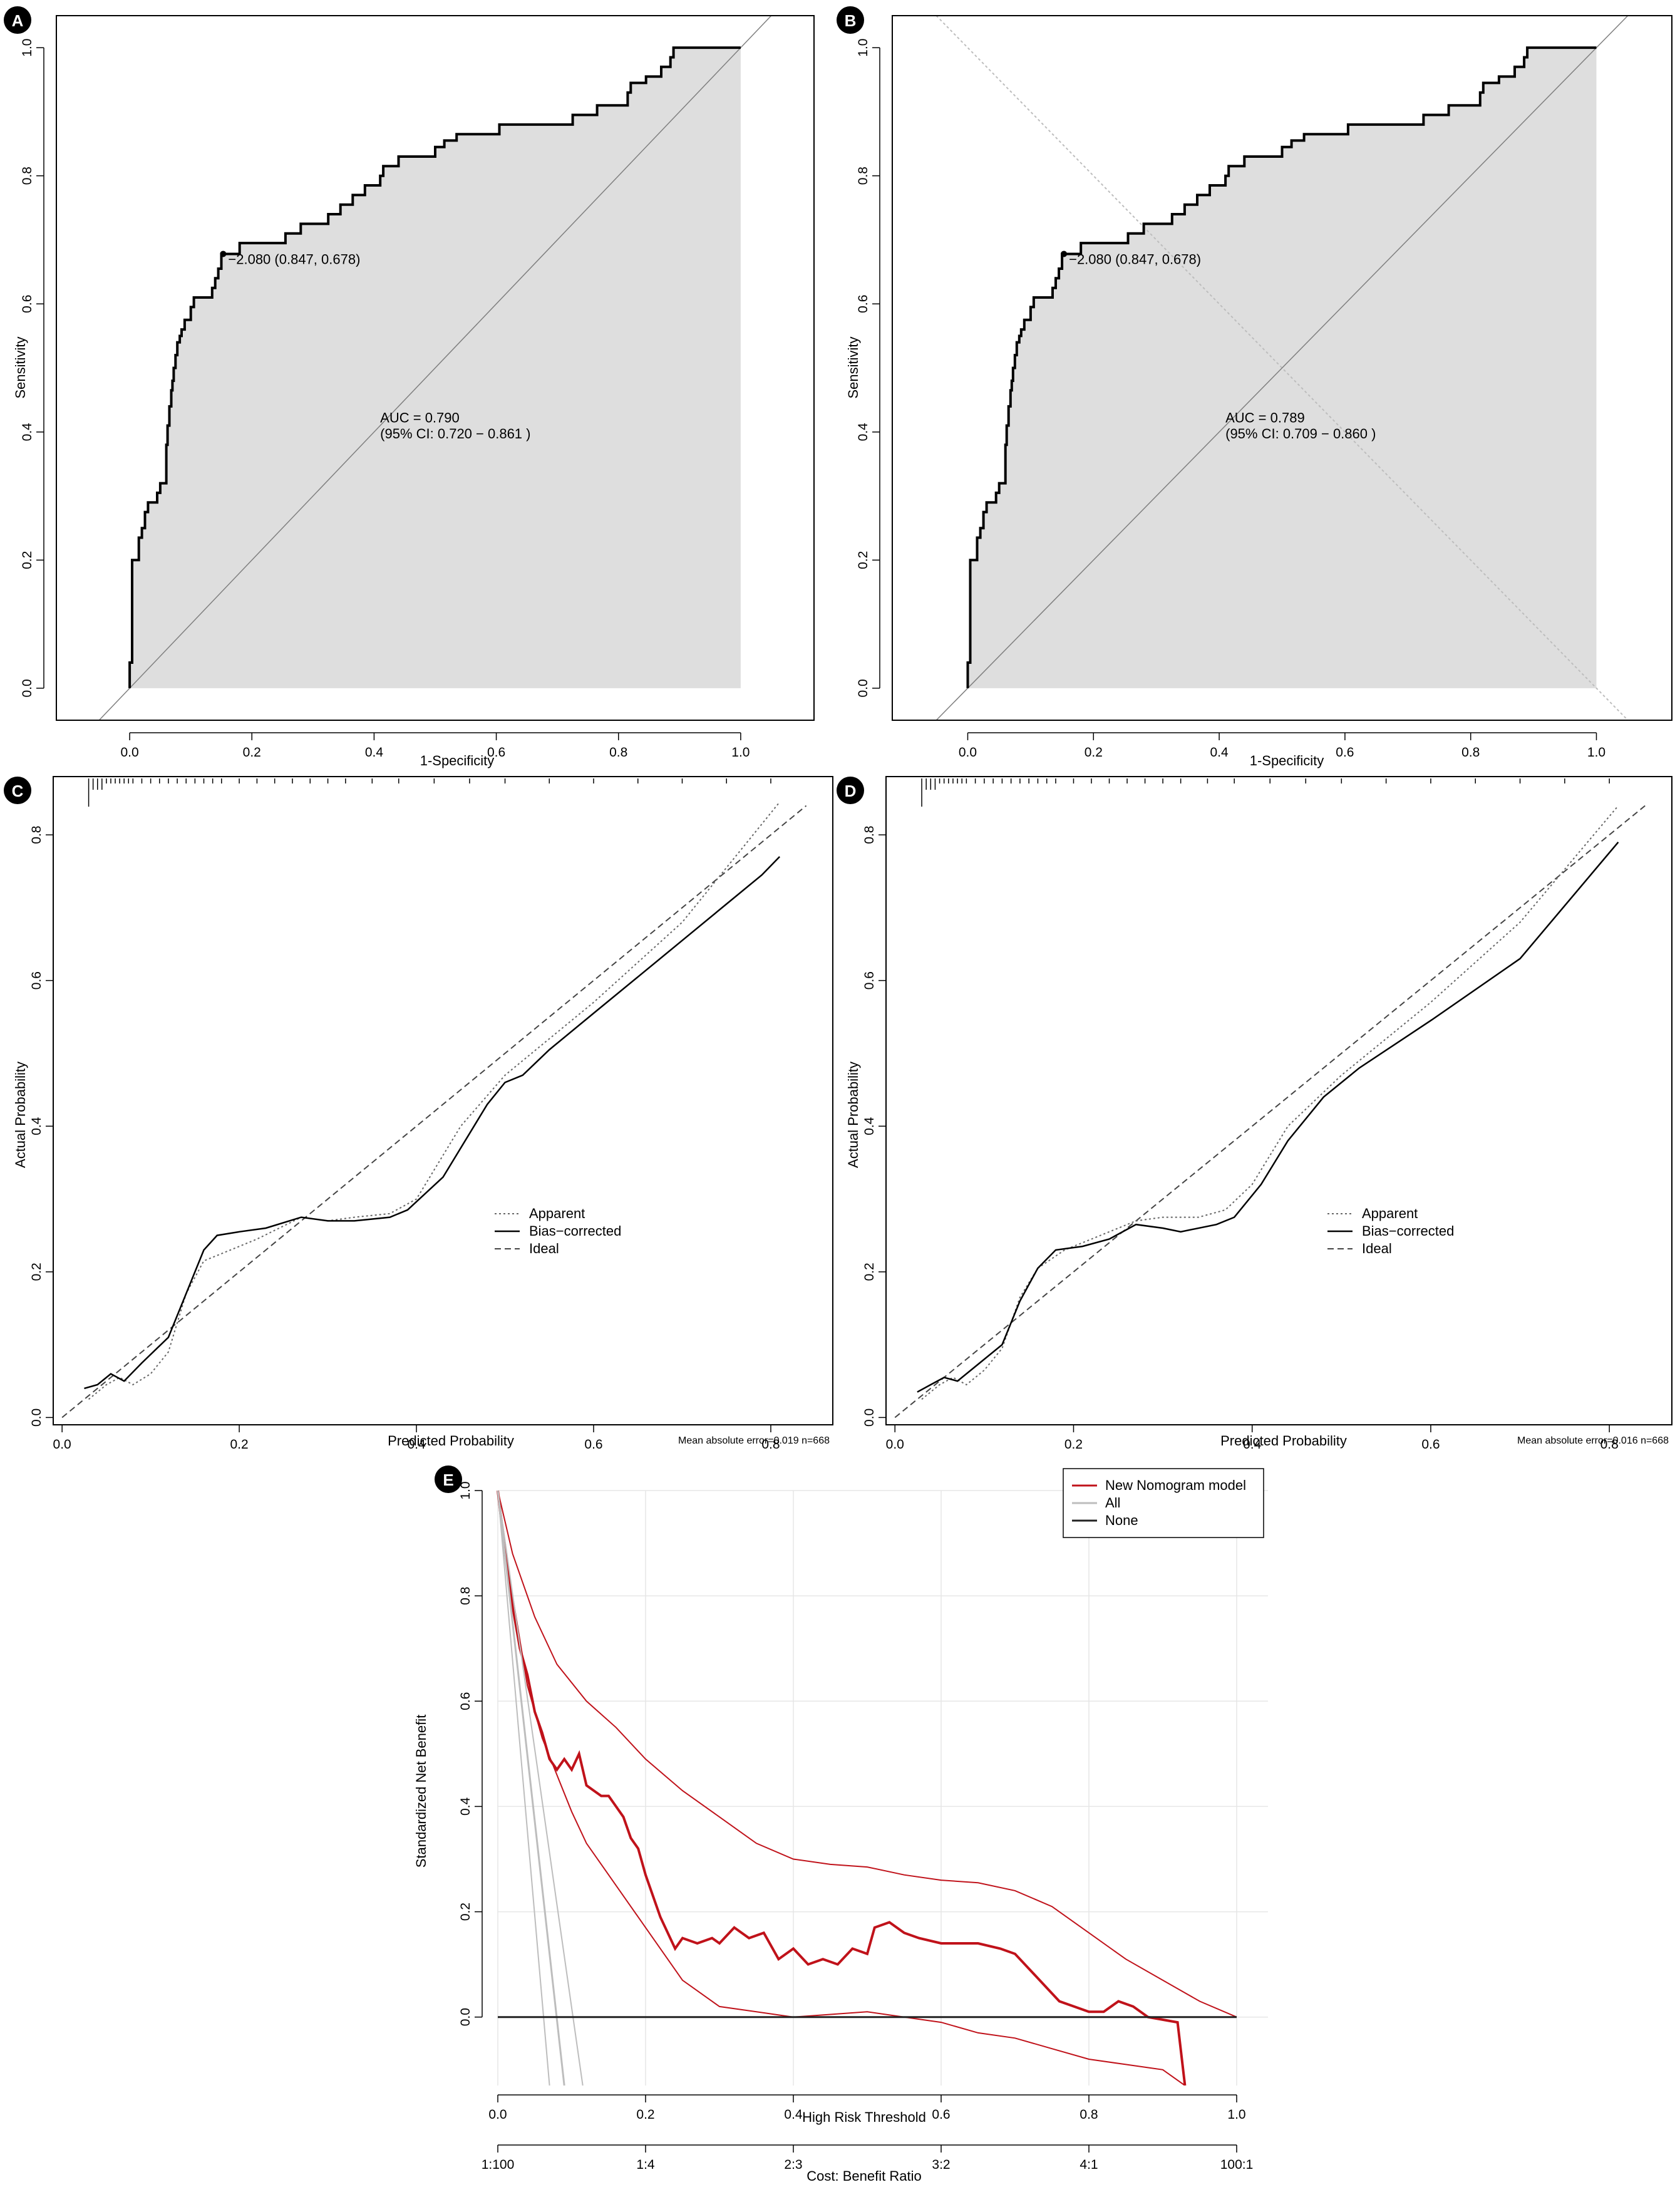  I want to click on y-axis: 0.0 0.2 0.4 0.6 0.8, so click(875, 1126).